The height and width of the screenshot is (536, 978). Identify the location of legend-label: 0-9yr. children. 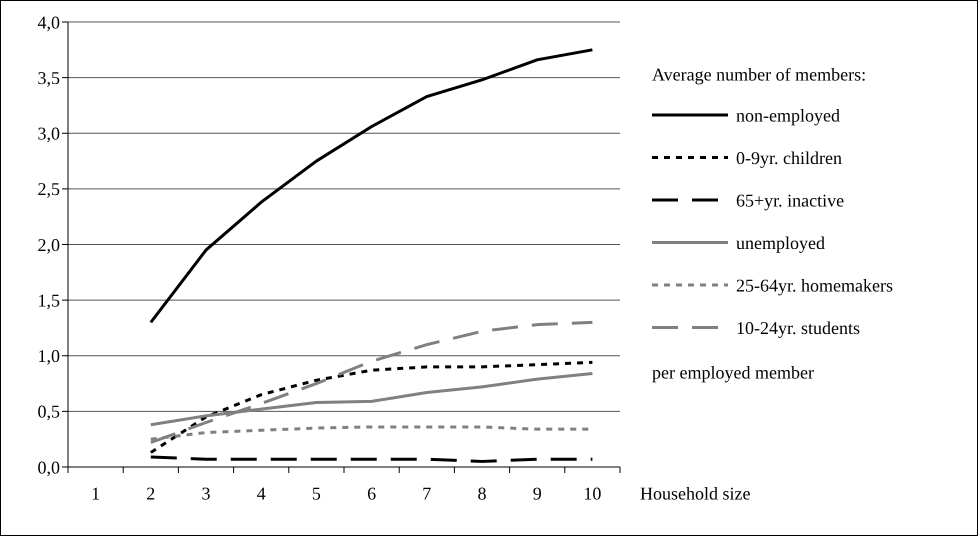
(789, 158).